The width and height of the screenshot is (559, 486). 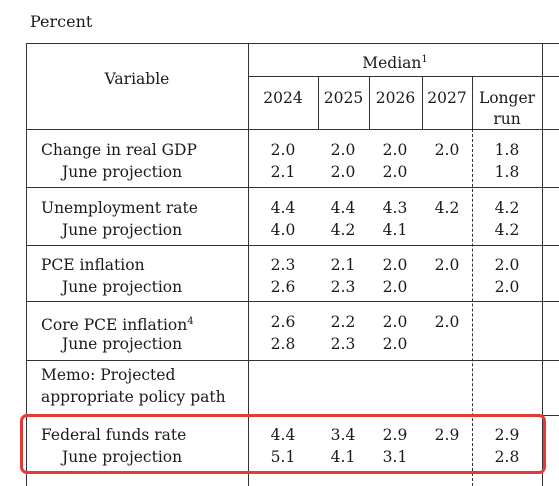 What do you see at coordinates (507, 435) in the screenshot?
I see `policy-row-longer-run-value: 2.9` at bounding box center [507, 435].